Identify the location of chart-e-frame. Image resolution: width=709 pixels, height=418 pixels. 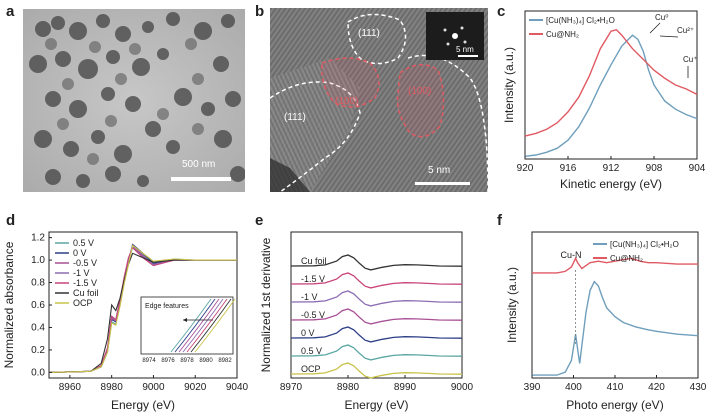
(376, 305).